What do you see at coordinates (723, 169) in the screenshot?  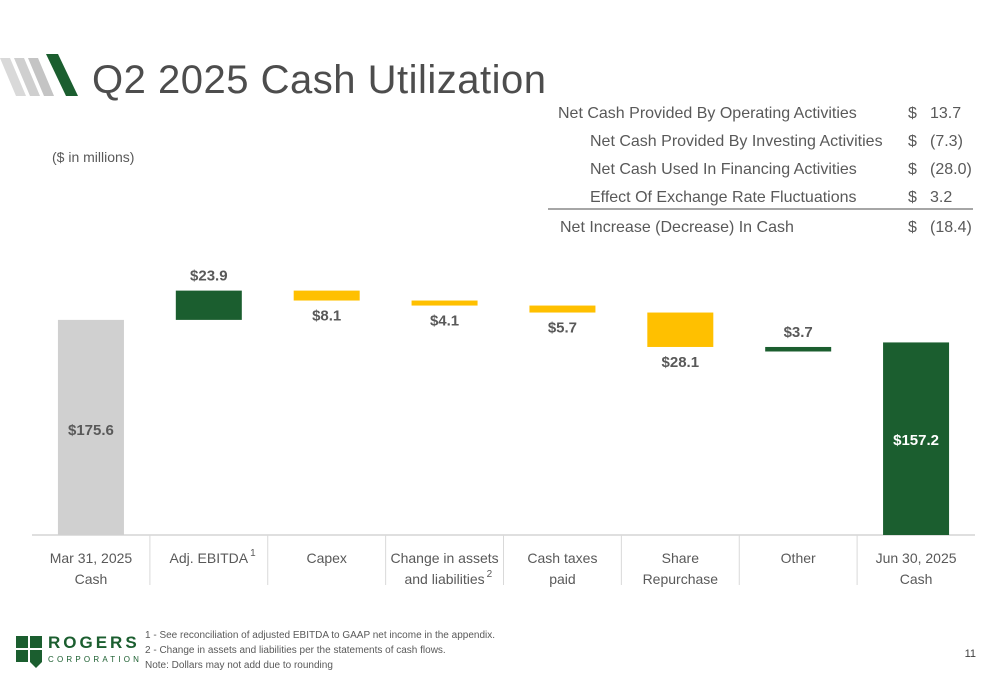 I see `cash-flow-label: Net Cash Used In Financing Activities` at bounding box center [723, 169].